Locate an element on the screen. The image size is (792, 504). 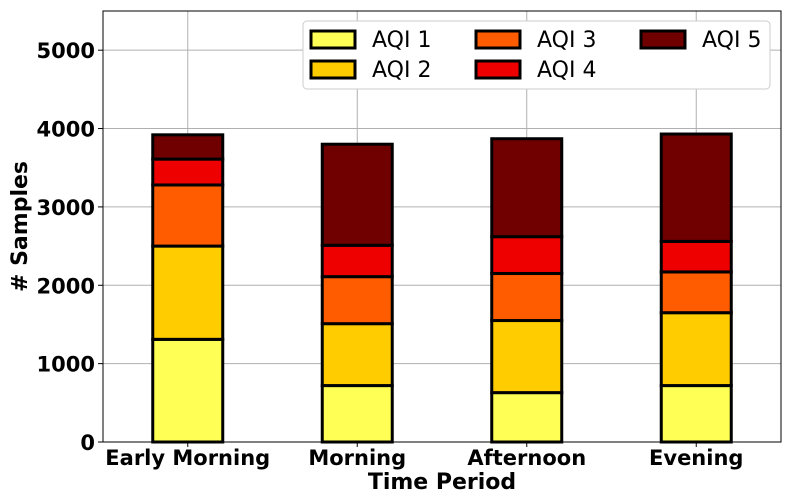
legend-label-aqi-2: AQI 2 is located at coordinates (401, 70).